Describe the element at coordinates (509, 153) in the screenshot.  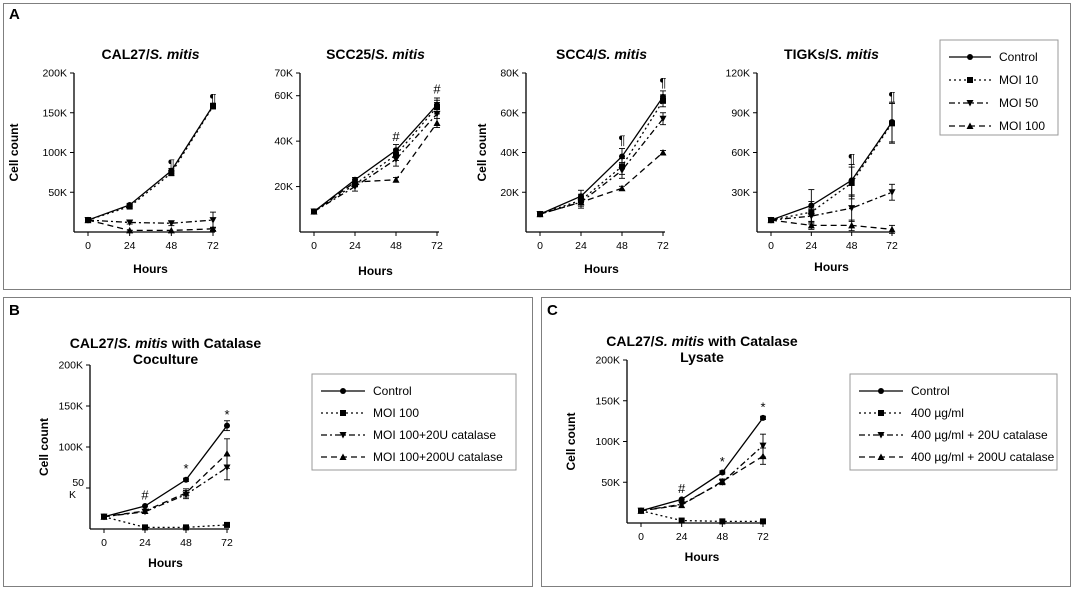
I see `y-tick-label: 40K` at that location.